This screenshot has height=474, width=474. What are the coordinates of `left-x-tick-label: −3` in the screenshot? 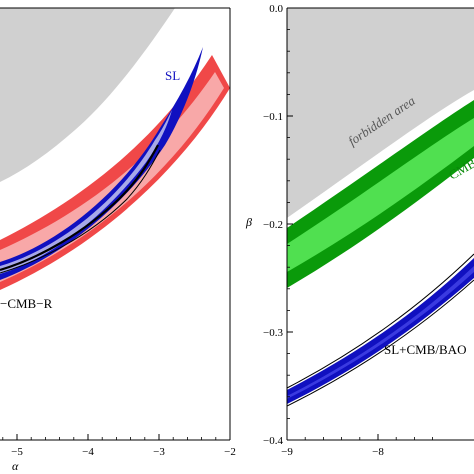 It's located at (159, 452).